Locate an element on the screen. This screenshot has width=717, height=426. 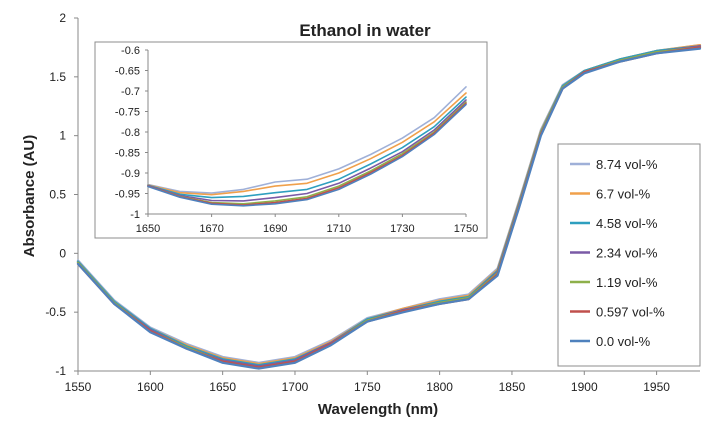
legend-frame is located at coordinates (629, 255).